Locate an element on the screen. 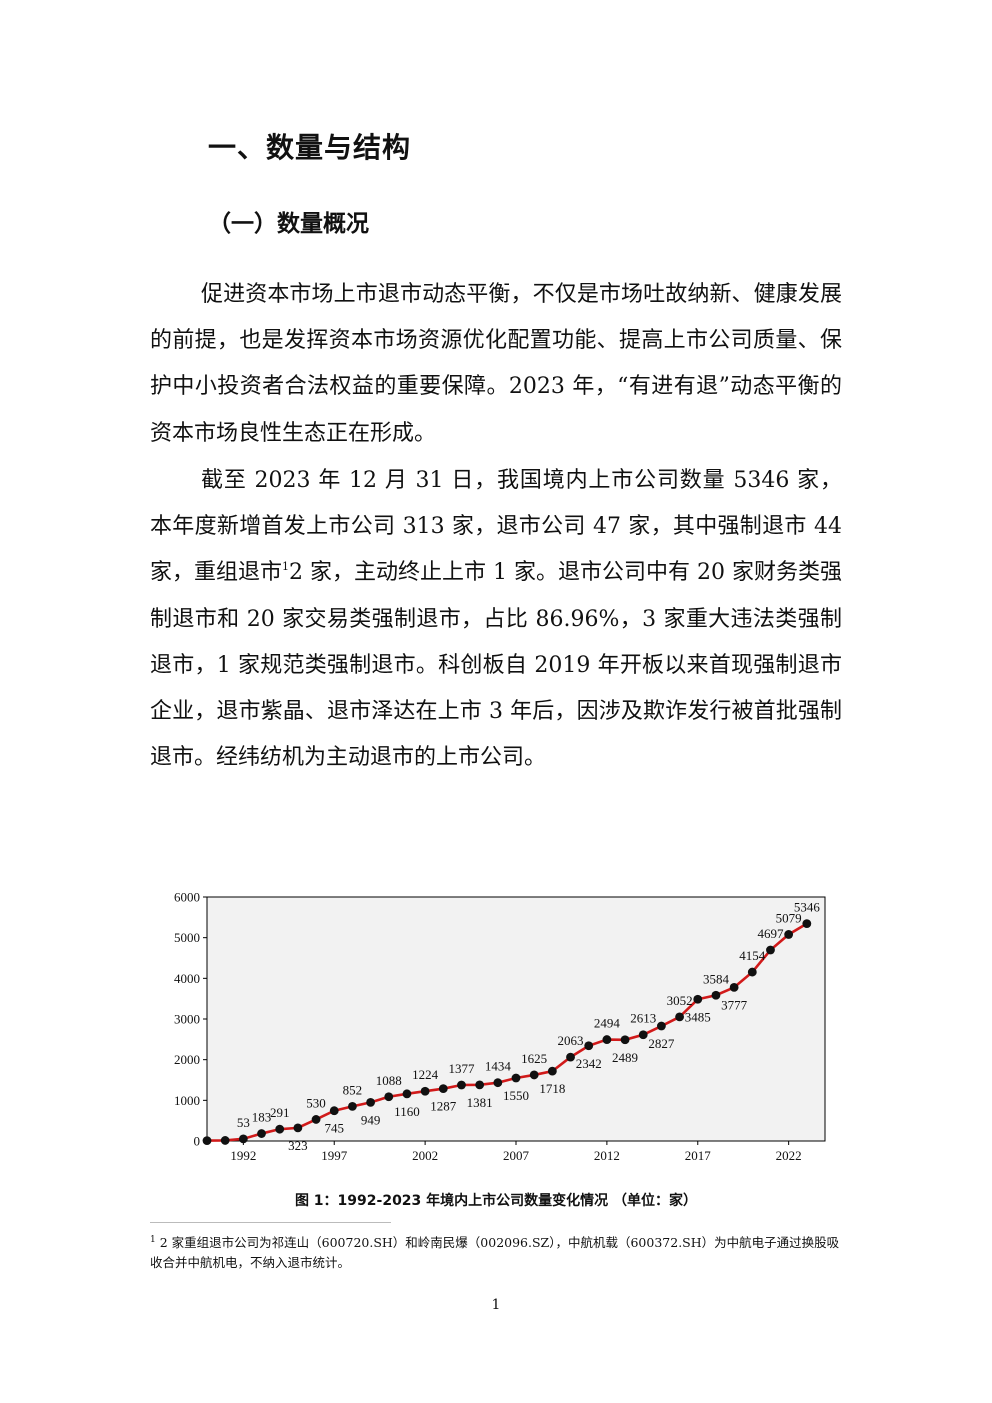 This screenshot has width=992, height=1403. y-tick-label: 5000 is located at coordinates (187, 937).